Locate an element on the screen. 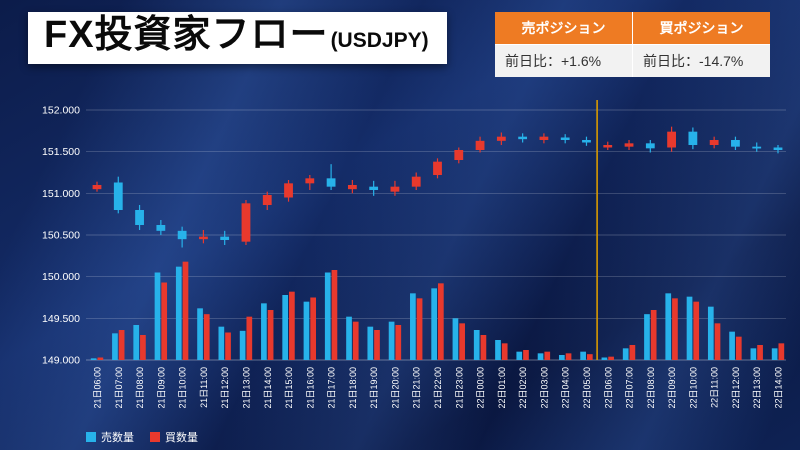  x-axis-tick-label: 22日01:00 is located at coordinates (502, 388).